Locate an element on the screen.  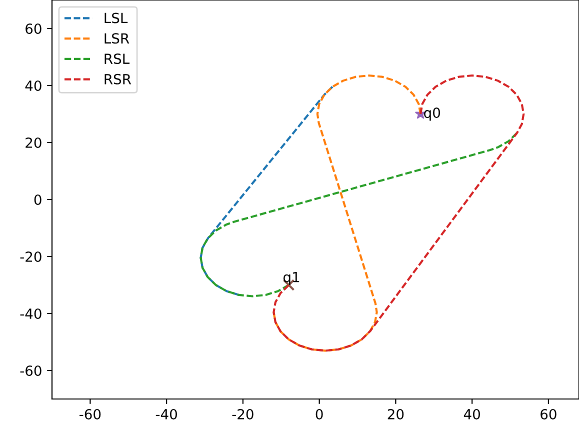
x-tick-label: -60 is located at coordinates (90, 414).